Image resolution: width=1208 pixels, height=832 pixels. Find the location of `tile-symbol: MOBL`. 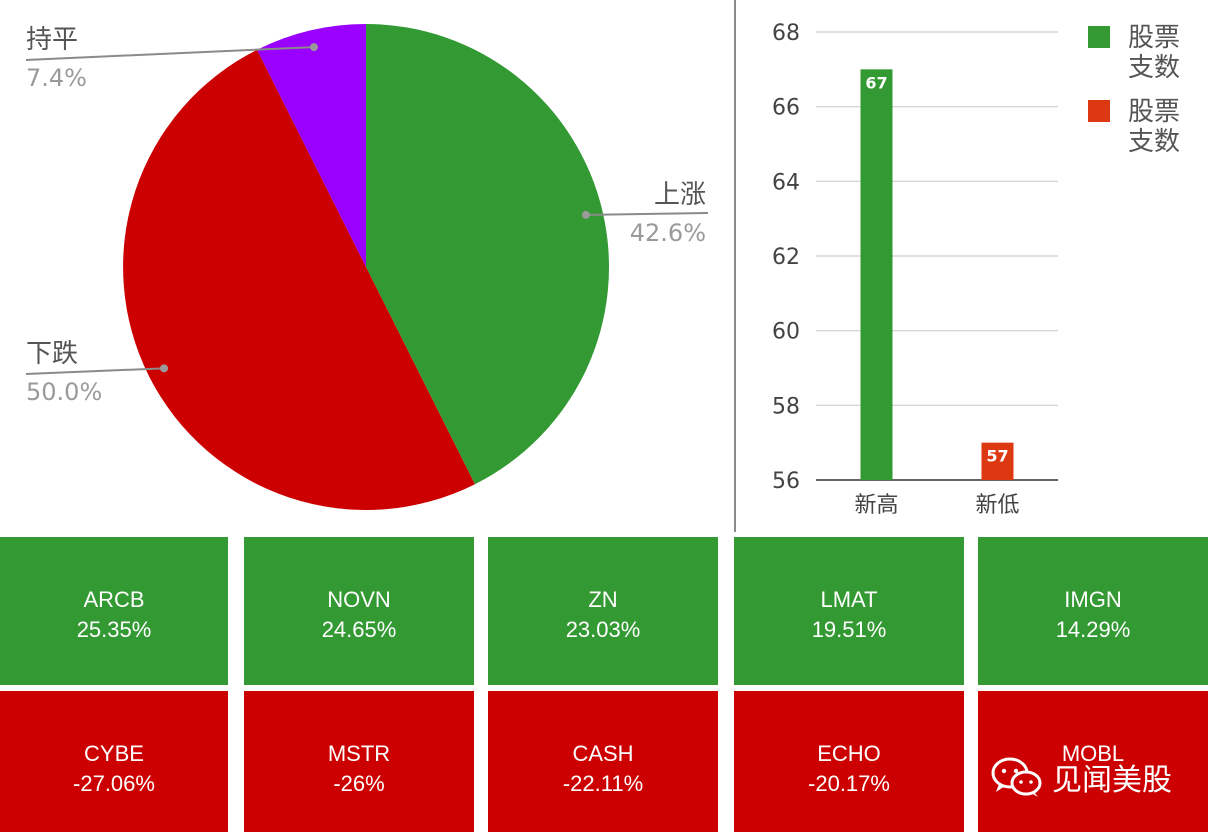

tile-symbol: MOBL is located at coordinates (1093, 753).